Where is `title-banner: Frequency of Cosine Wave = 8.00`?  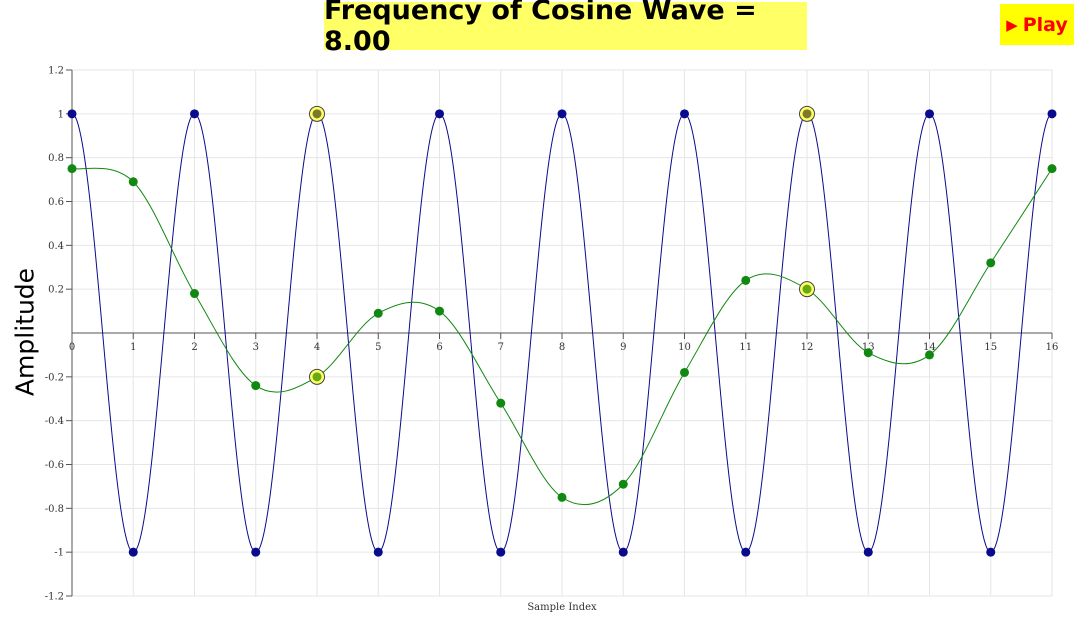
title-banner: Frequency of Cosine Wave = 8.00 is located at coordinates (565, 28).